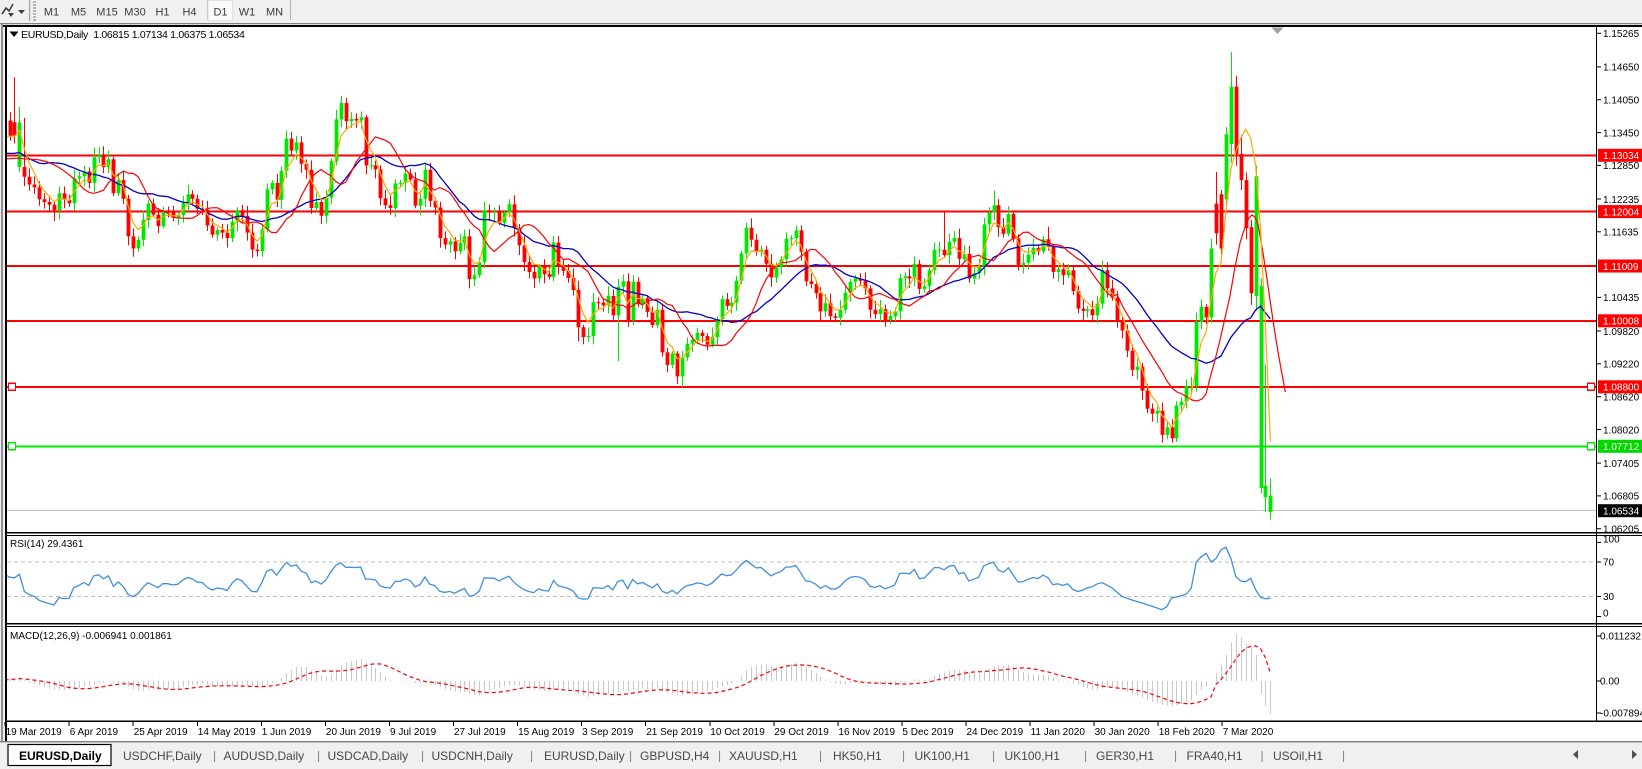  Describe the element at coordinates (1606, 614) in the screenshot. I see `svg-text: 0` at that location.